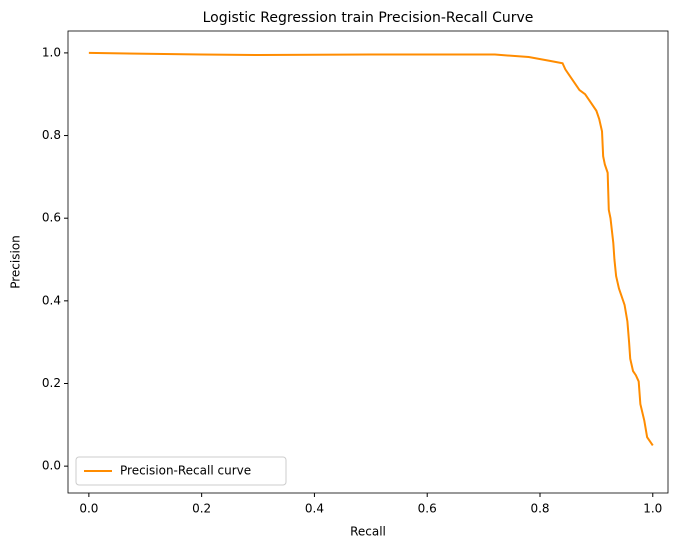 The width and height of the screenshot is (691, 551). I want to click on y-tick-label: 0.4, so click(51, 300).